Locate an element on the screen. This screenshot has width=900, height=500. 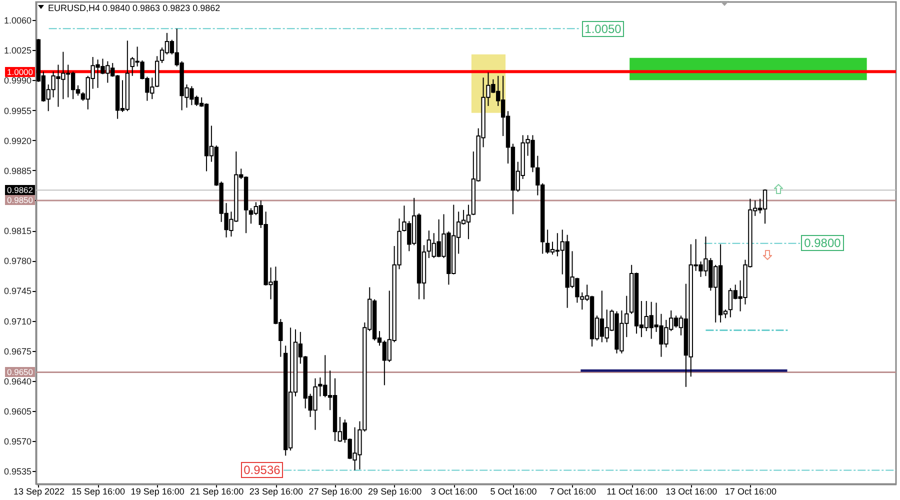
y-tick-label: 0.9605 is located at coordinates (18, 411).